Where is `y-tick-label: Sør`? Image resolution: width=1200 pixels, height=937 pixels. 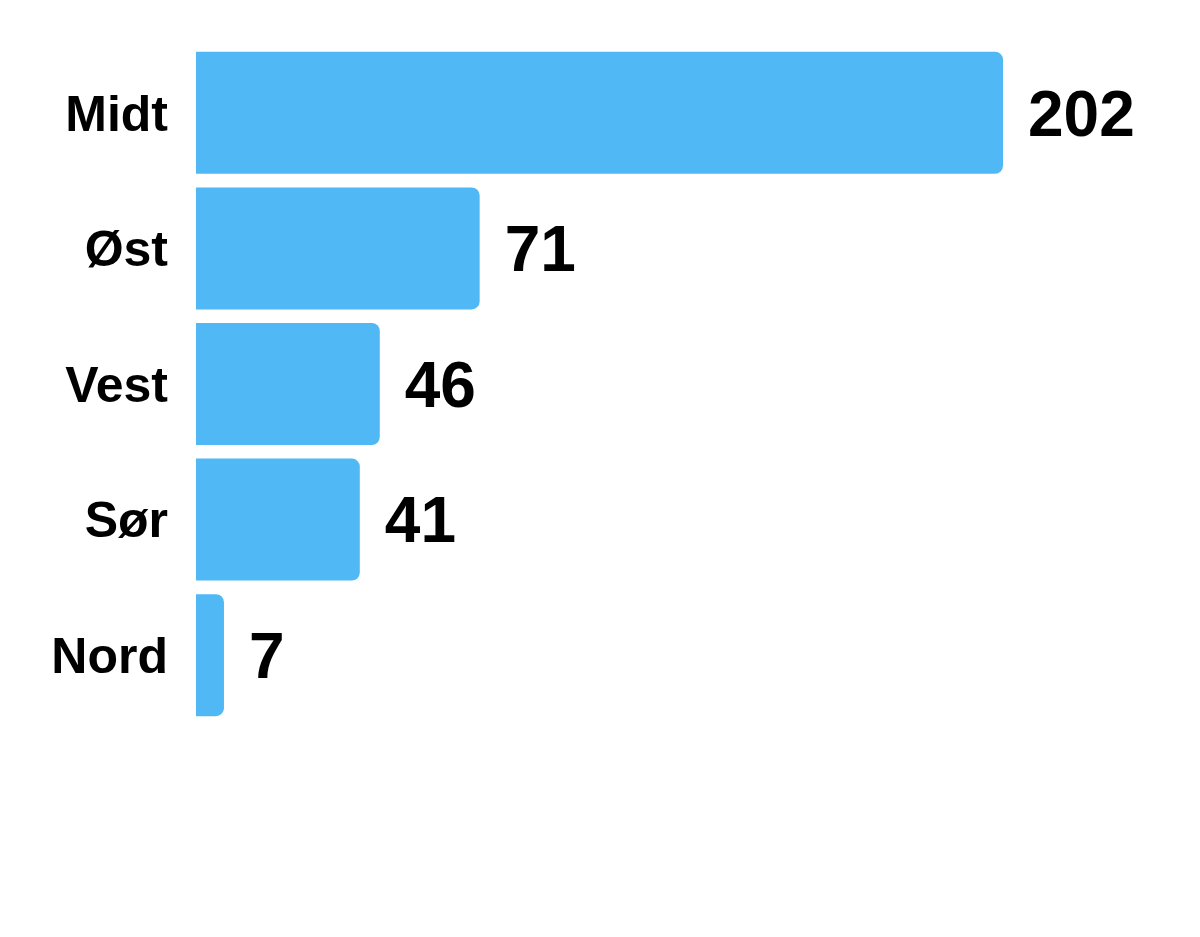
y-tick-label: Sør is located at coordinates (126, 520).